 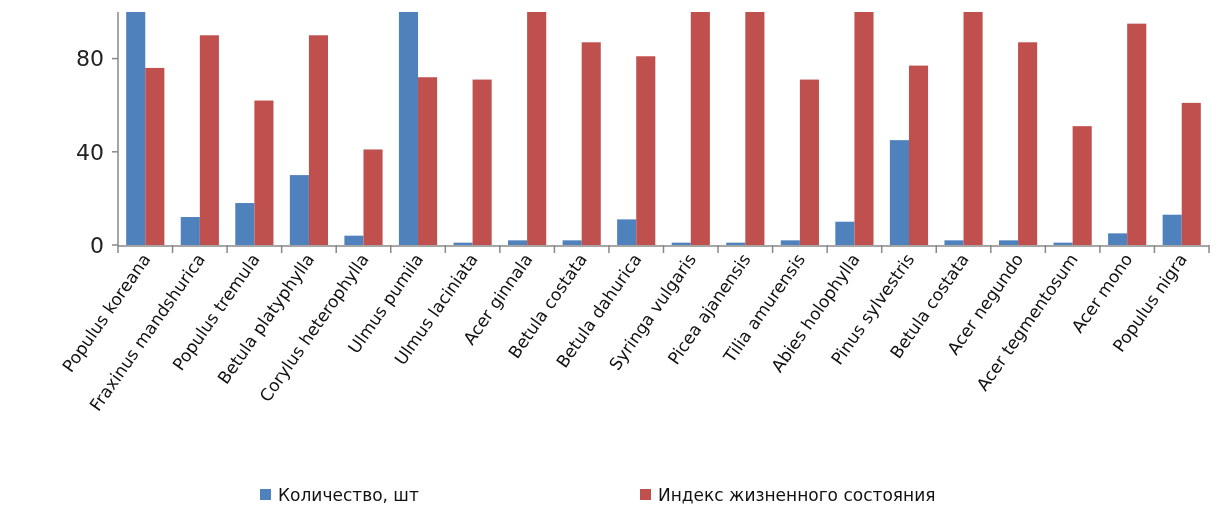 I want to click on legend-label: Индекс жизненного состояния, so click(x=797, y=494).